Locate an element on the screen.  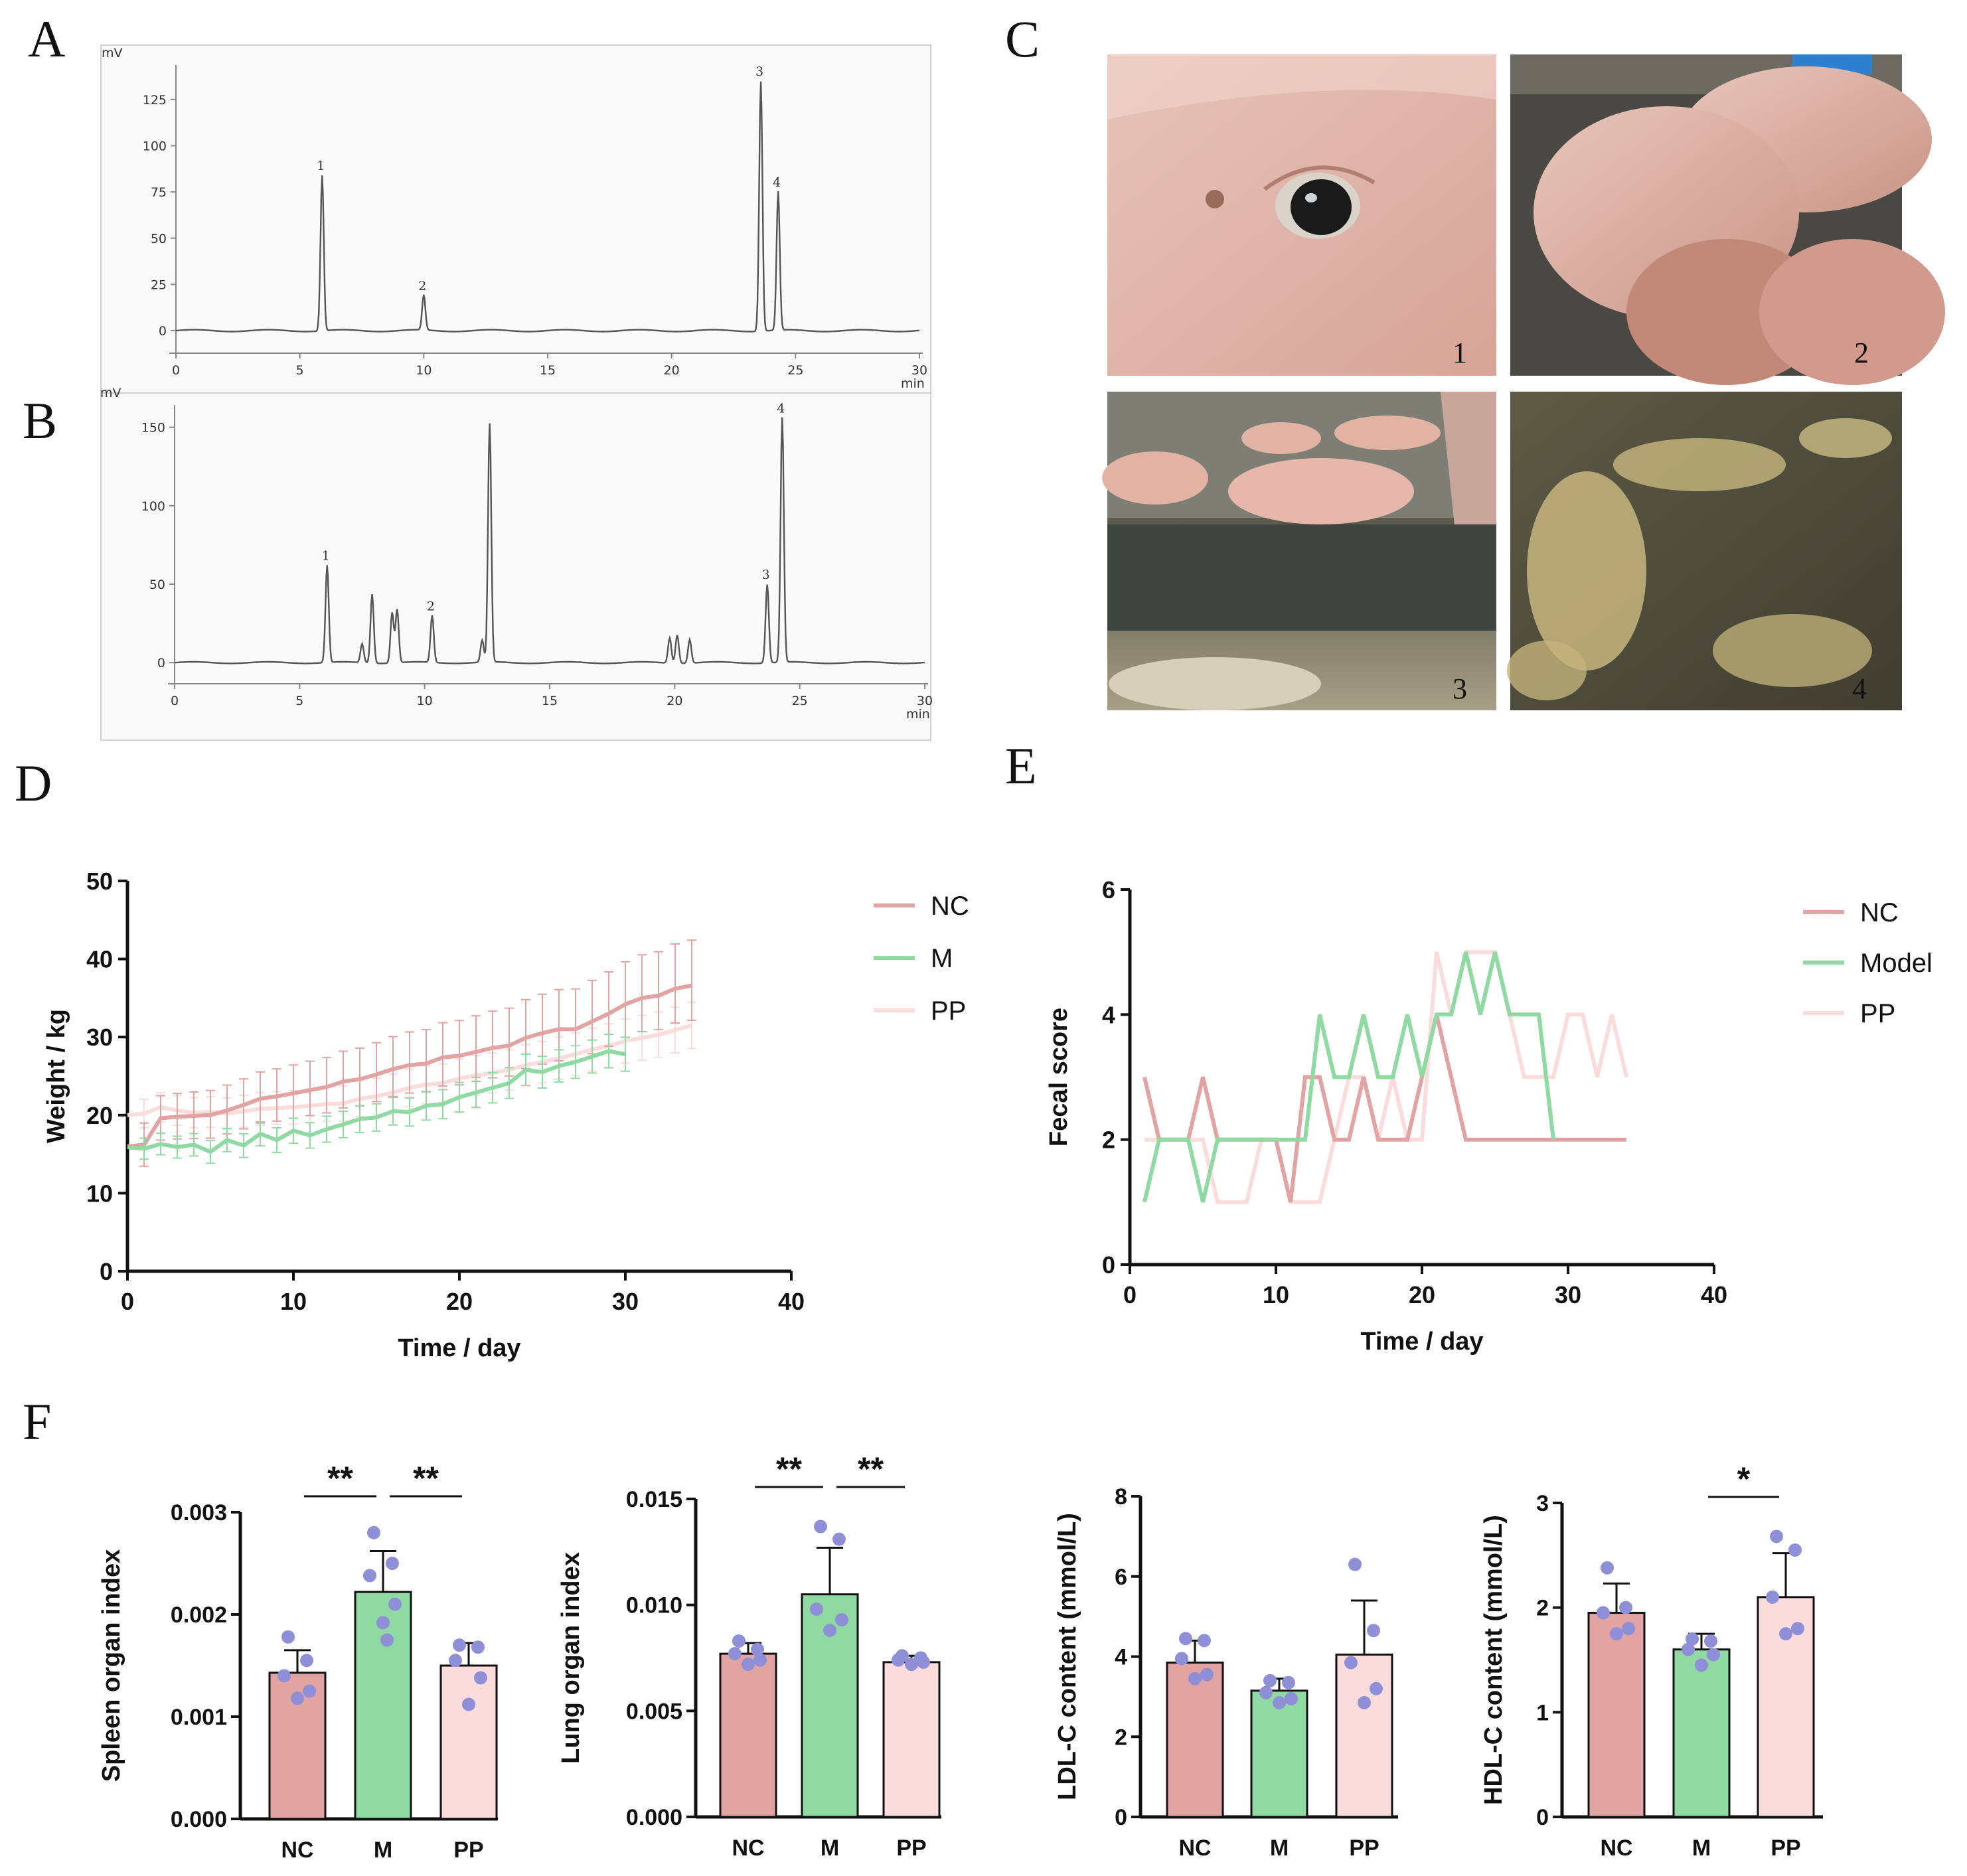
y-tick-label: 20 is located at coordinates (99, 1115).